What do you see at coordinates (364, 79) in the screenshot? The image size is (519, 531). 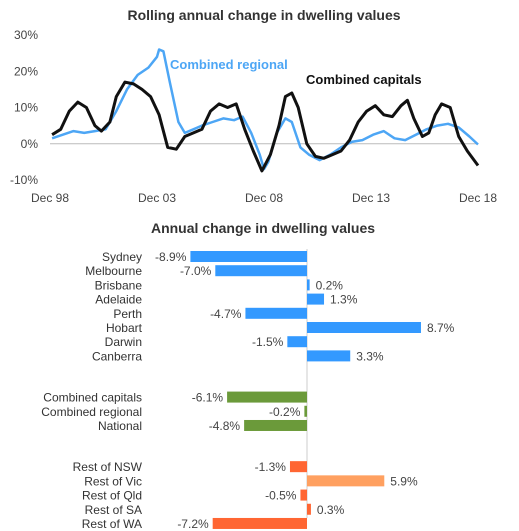 I see `series-label-combined-capitals: Combined capitals` at bounding box center [364, 79].